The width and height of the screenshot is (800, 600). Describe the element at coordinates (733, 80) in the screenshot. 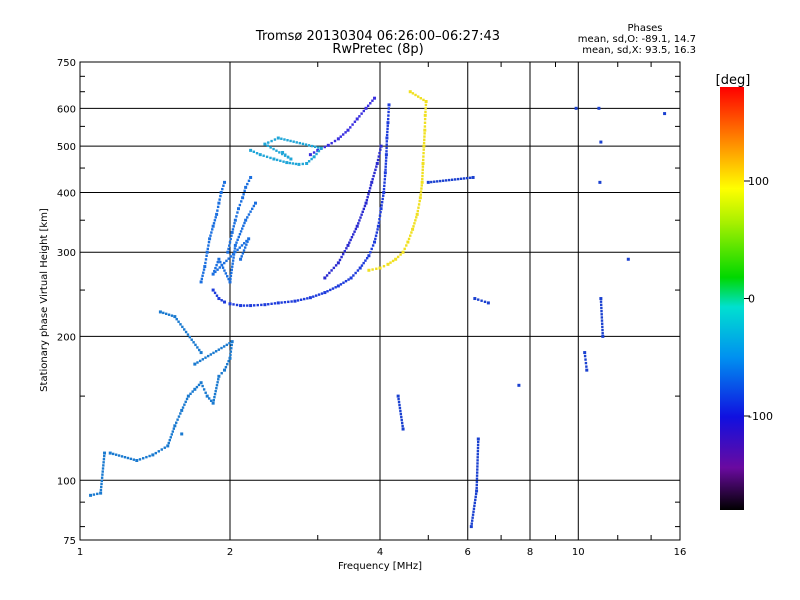

I see `colorbar-label: [deg]` at that location.